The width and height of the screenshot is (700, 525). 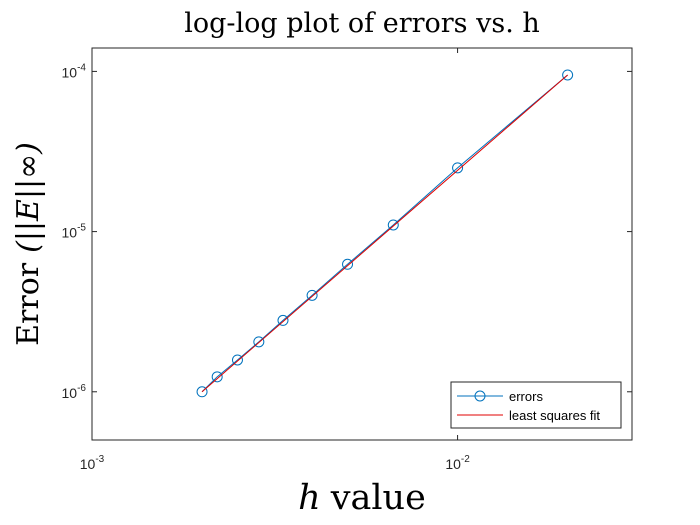 I want to click on y-tick-label: 10⁻⁵, so click(x=74, y=232).